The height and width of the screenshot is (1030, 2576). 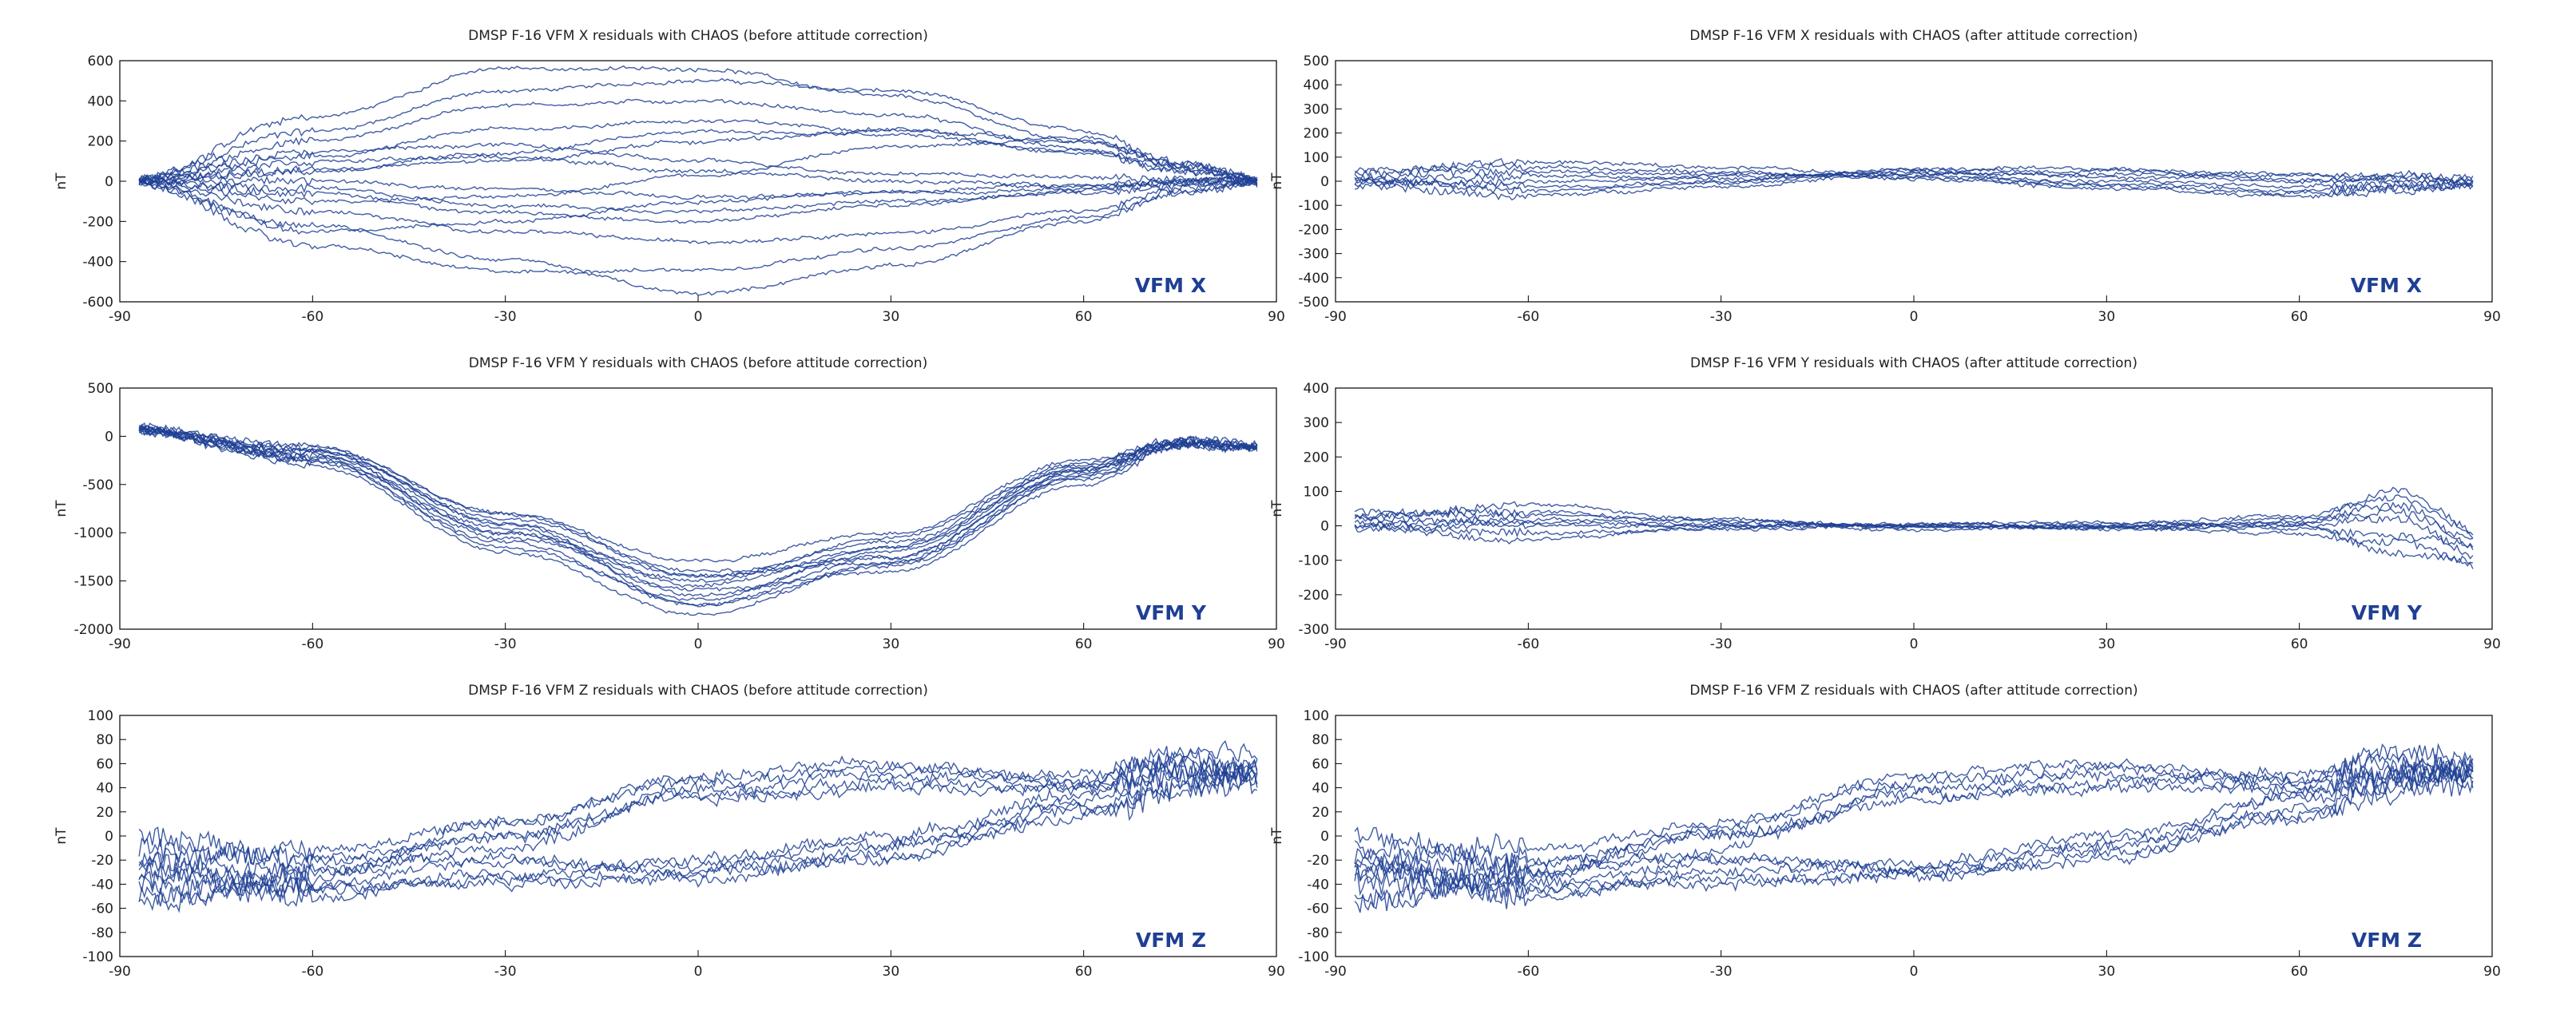 What do you see at coordinates (97, 303) in the screenshot?
I see `y-tick-label: -600` at bounding box center [97, 303].